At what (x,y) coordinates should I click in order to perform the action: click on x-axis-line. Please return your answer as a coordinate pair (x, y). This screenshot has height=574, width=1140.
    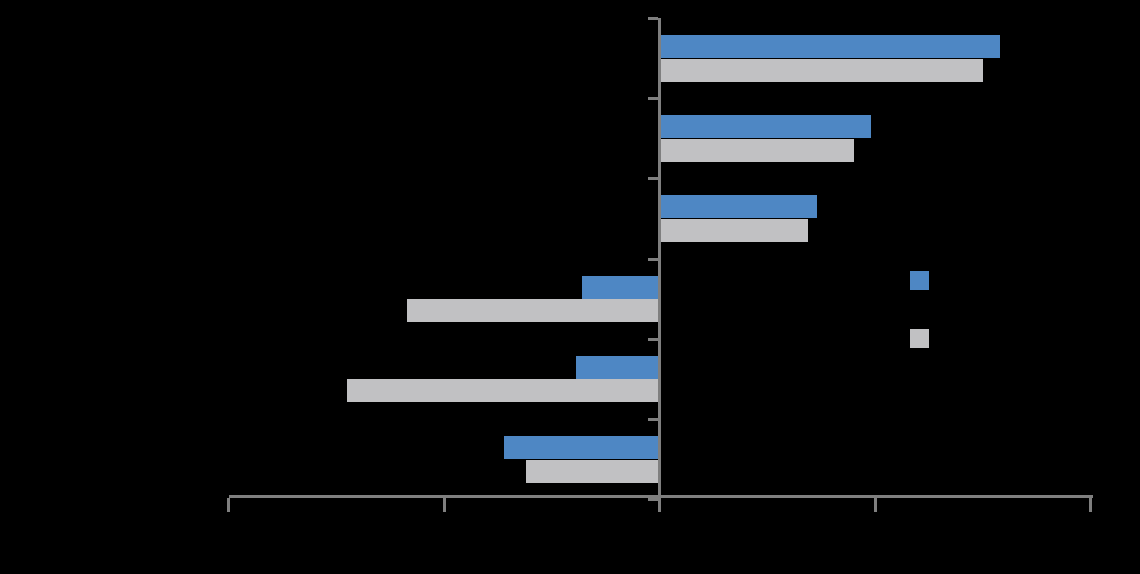
    Looking at the image, I should click on (661, 496).